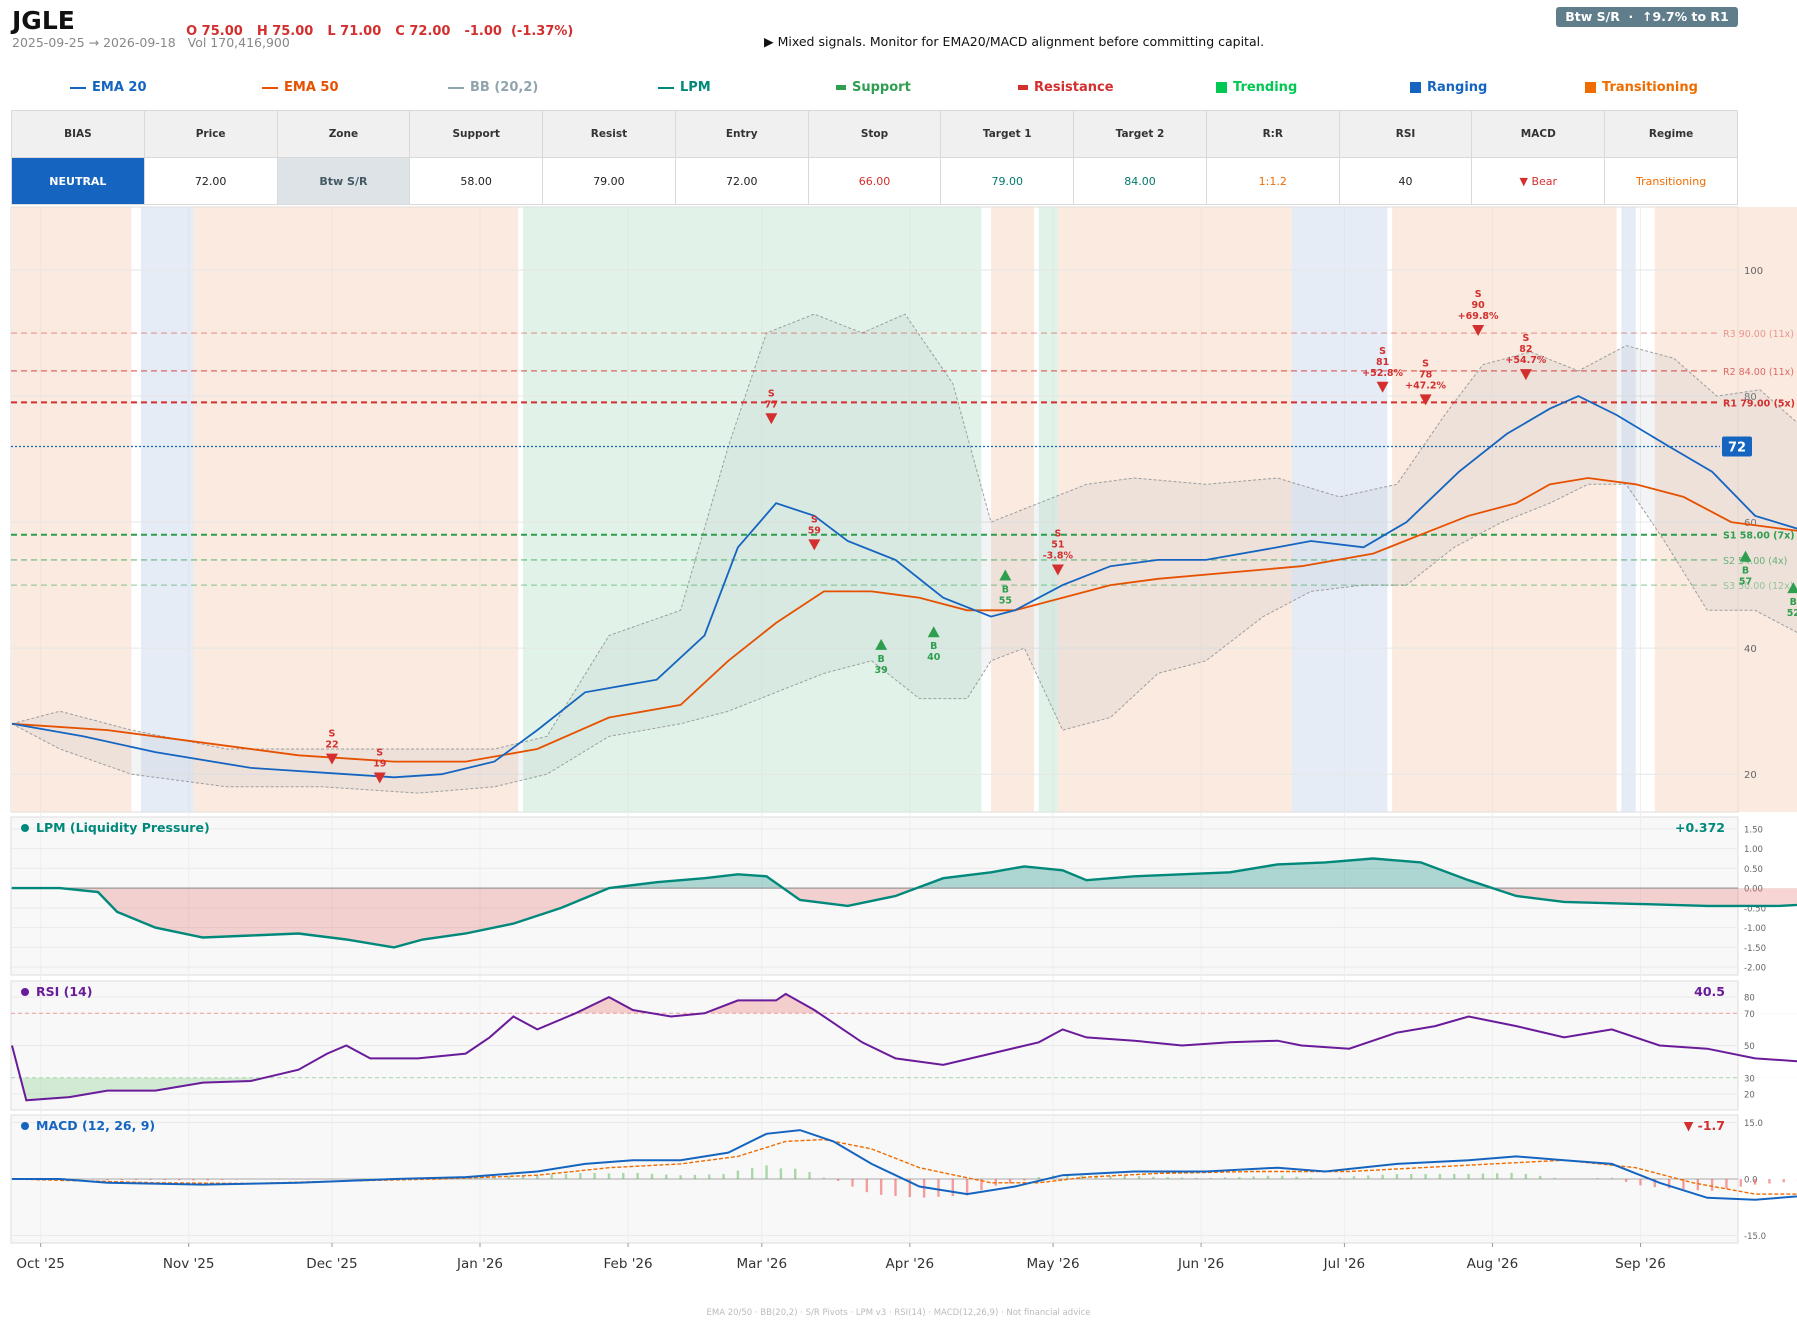 The image size is (1797, 1330). What do you see at coordinates (1426, 374) in the screenshot?
I see `signal-label: 78` at bounding box center [1426, 374].